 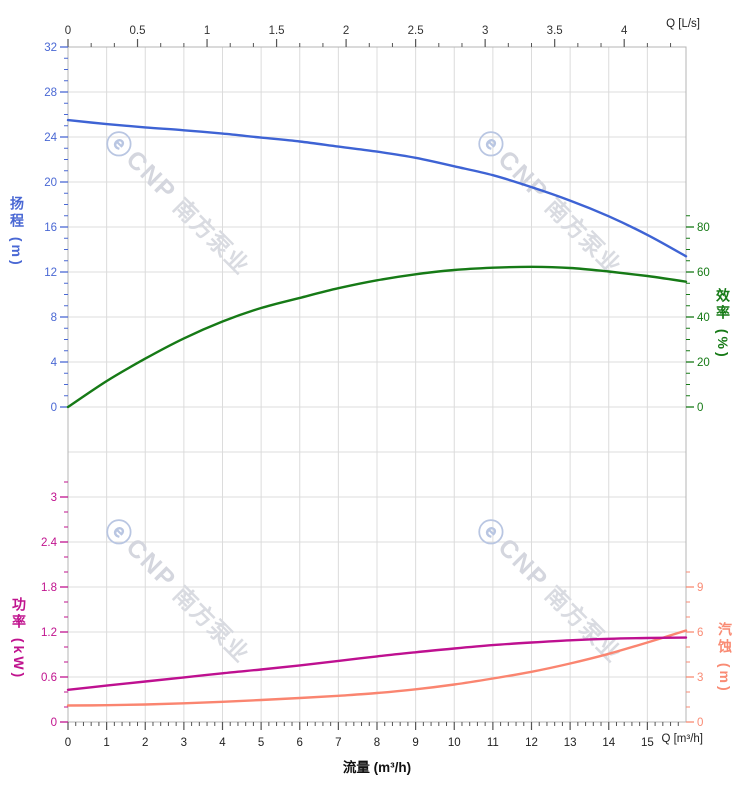 What do you see at coordinates (50, 48) in the screenshot?
I see `svg-text: 32` at bounding box center [50, 48].